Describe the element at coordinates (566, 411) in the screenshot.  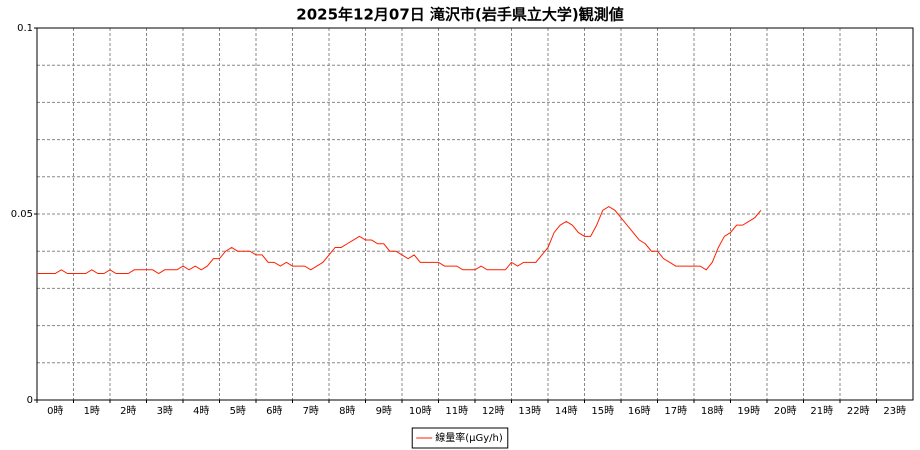
I see `x-tick-label: 14時` at that location.